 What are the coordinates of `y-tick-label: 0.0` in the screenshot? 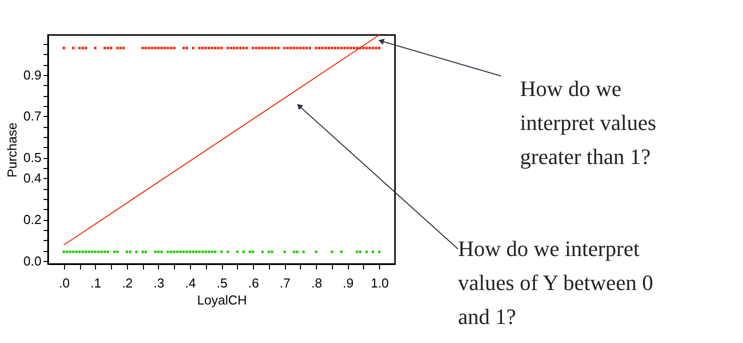 It's located at (32, 260).